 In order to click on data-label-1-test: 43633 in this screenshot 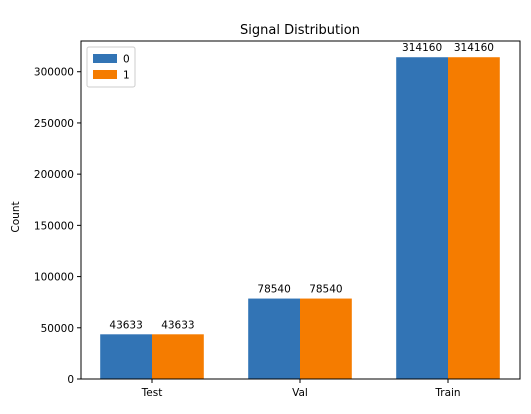, I will do `click(177, 325)`.